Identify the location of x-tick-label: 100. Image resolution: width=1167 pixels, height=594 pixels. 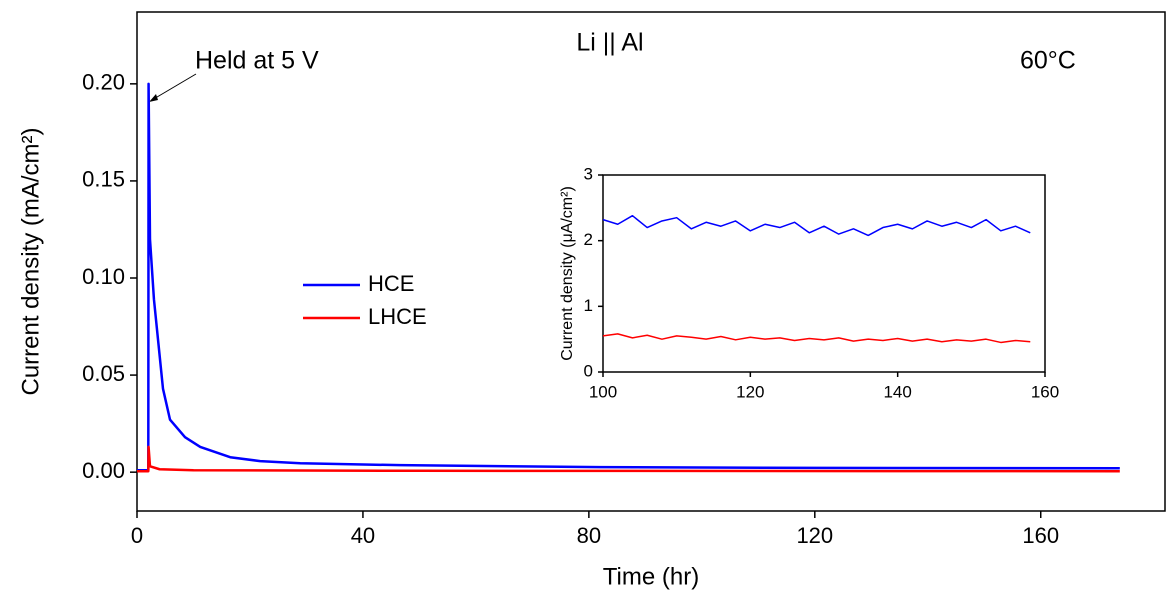
(603, 391).